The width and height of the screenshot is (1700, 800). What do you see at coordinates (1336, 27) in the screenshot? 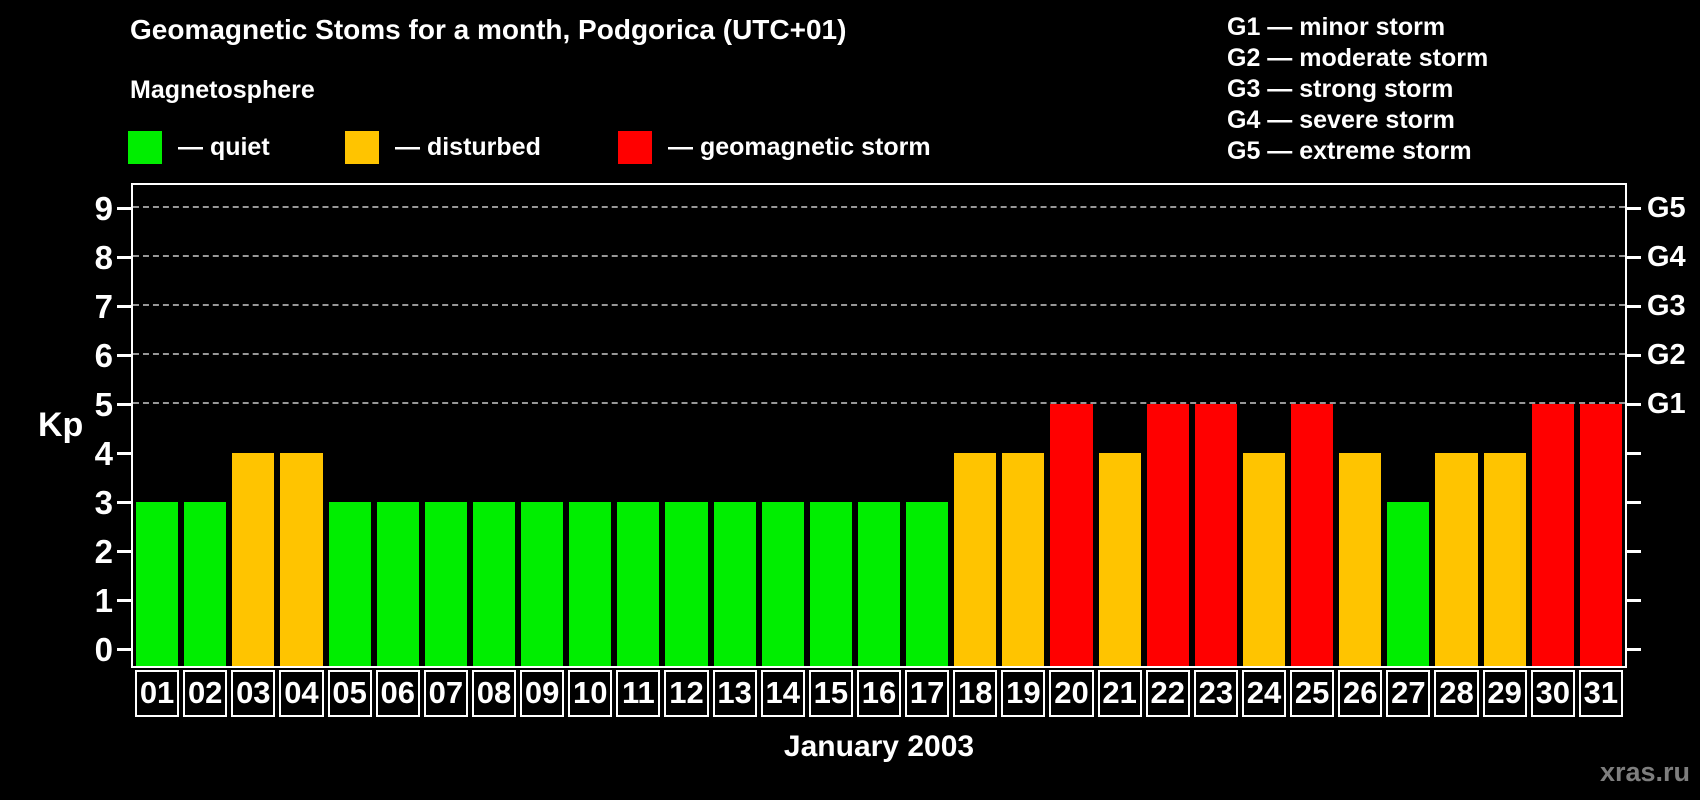
I see `g-scale-legend-item-g1: G1 — minor storm` at bounding box center [1336, 27].